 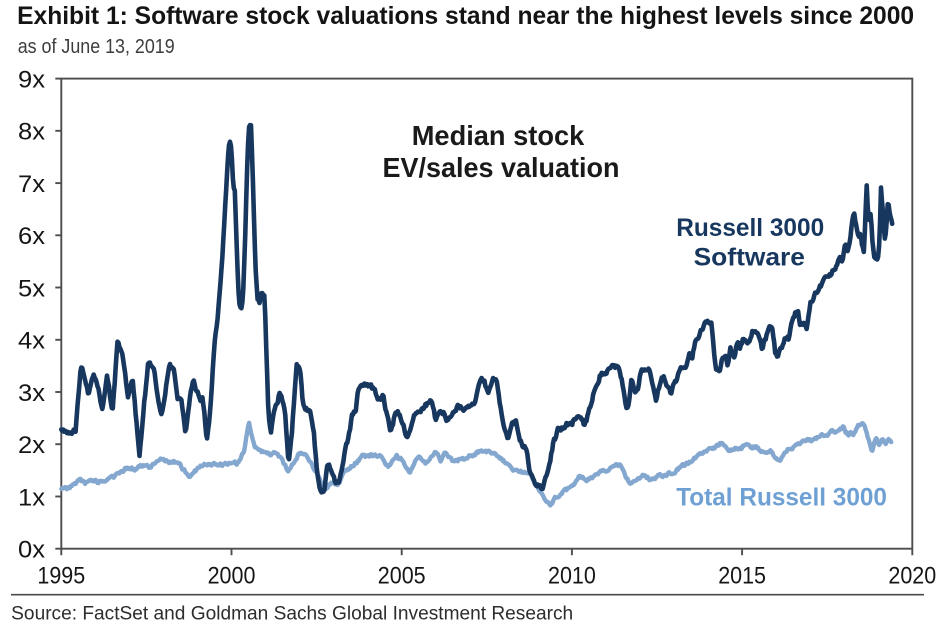 What do you see at coordinates (31, 550) in the screenshot?
I see `svg-text: 0x` at bounding box center [31, 550].